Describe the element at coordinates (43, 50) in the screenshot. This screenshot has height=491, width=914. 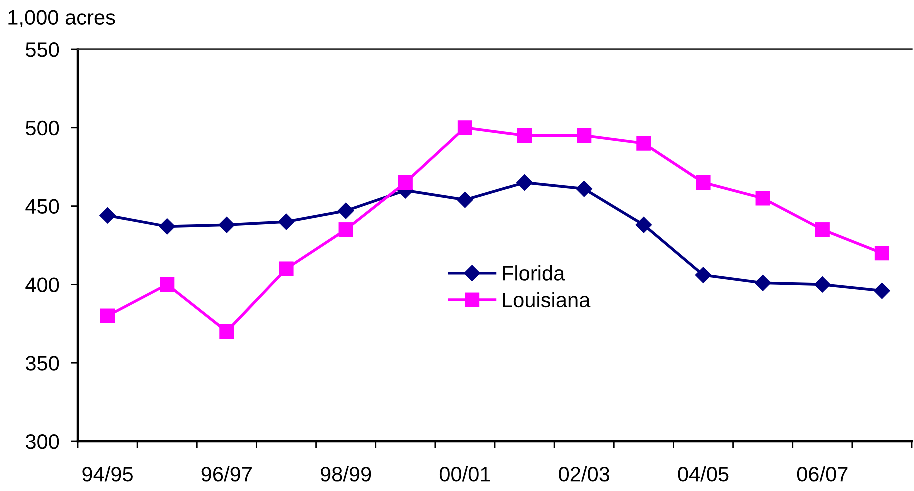
I see `y-tick-label: 550` at that location.